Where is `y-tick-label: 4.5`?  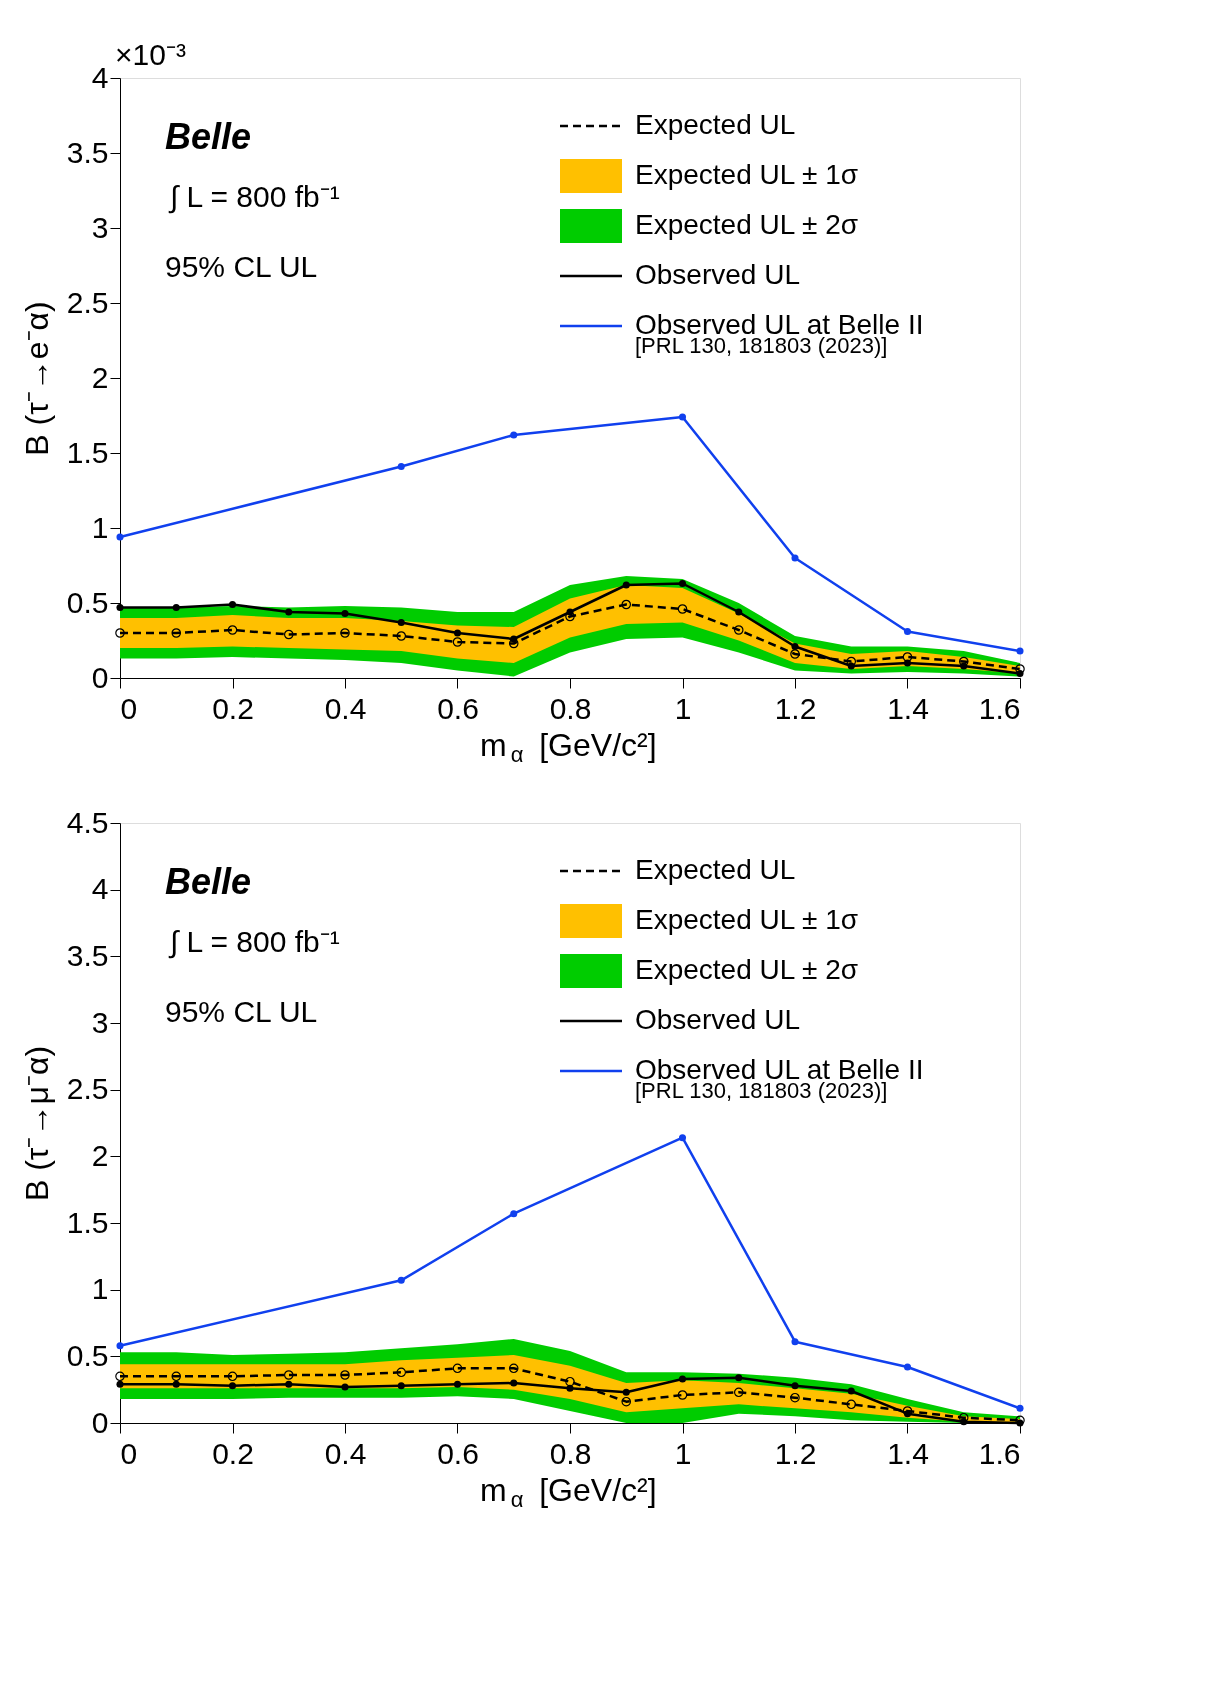 y-tick-label: 4.5 is located at coordinates (87, 822).